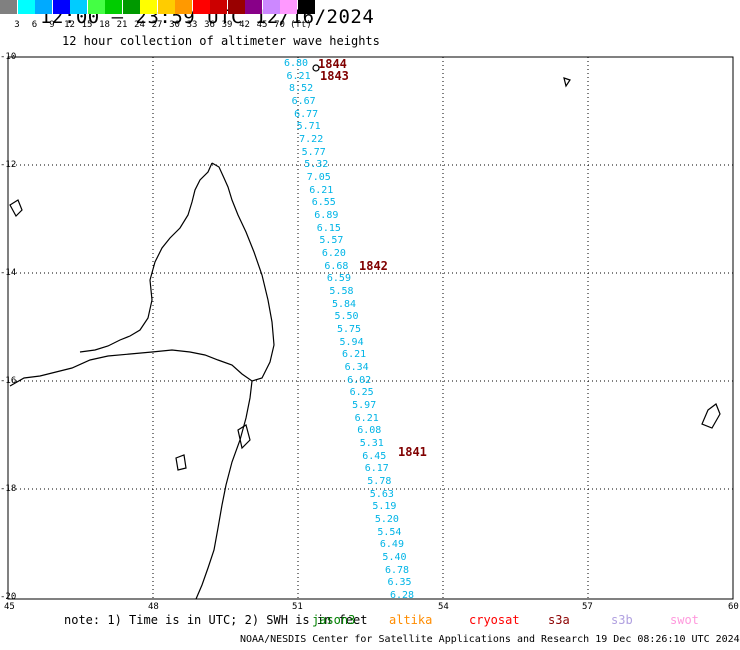 This screenshot has height=650, width=740. What do you see at coordinates (9, 607) in the screenshot?
I see `lon-tick-label: 45` at bounding box center [9, 607].